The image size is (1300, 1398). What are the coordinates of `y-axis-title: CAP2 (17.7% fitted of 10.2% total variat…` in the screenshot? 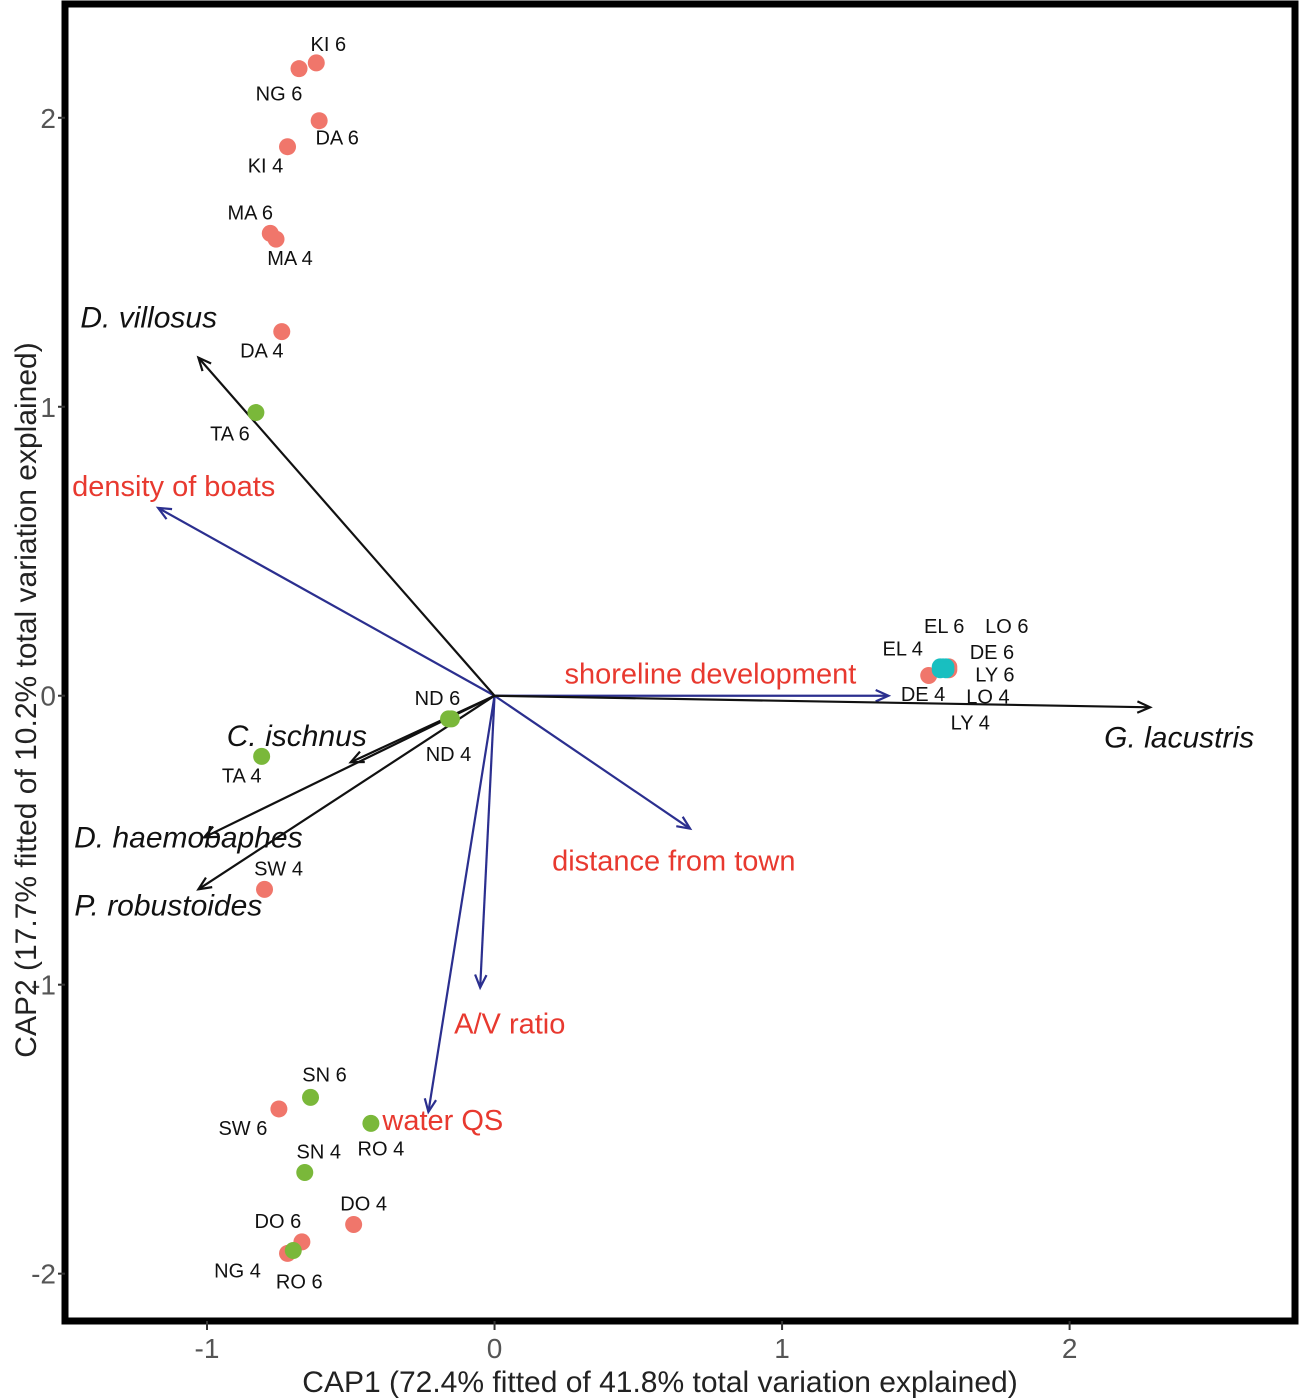 It's located at (26, 699).